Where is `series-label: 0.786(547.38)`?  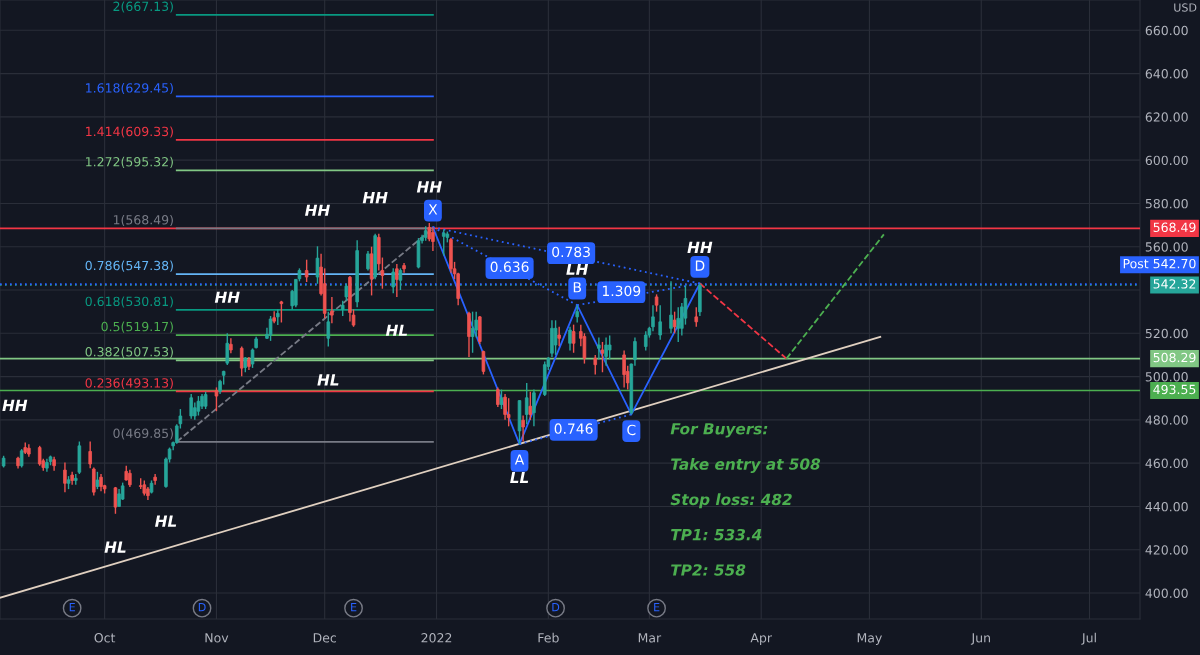
series-label: 0.786(547.38) is located at coordinates (129, 266).